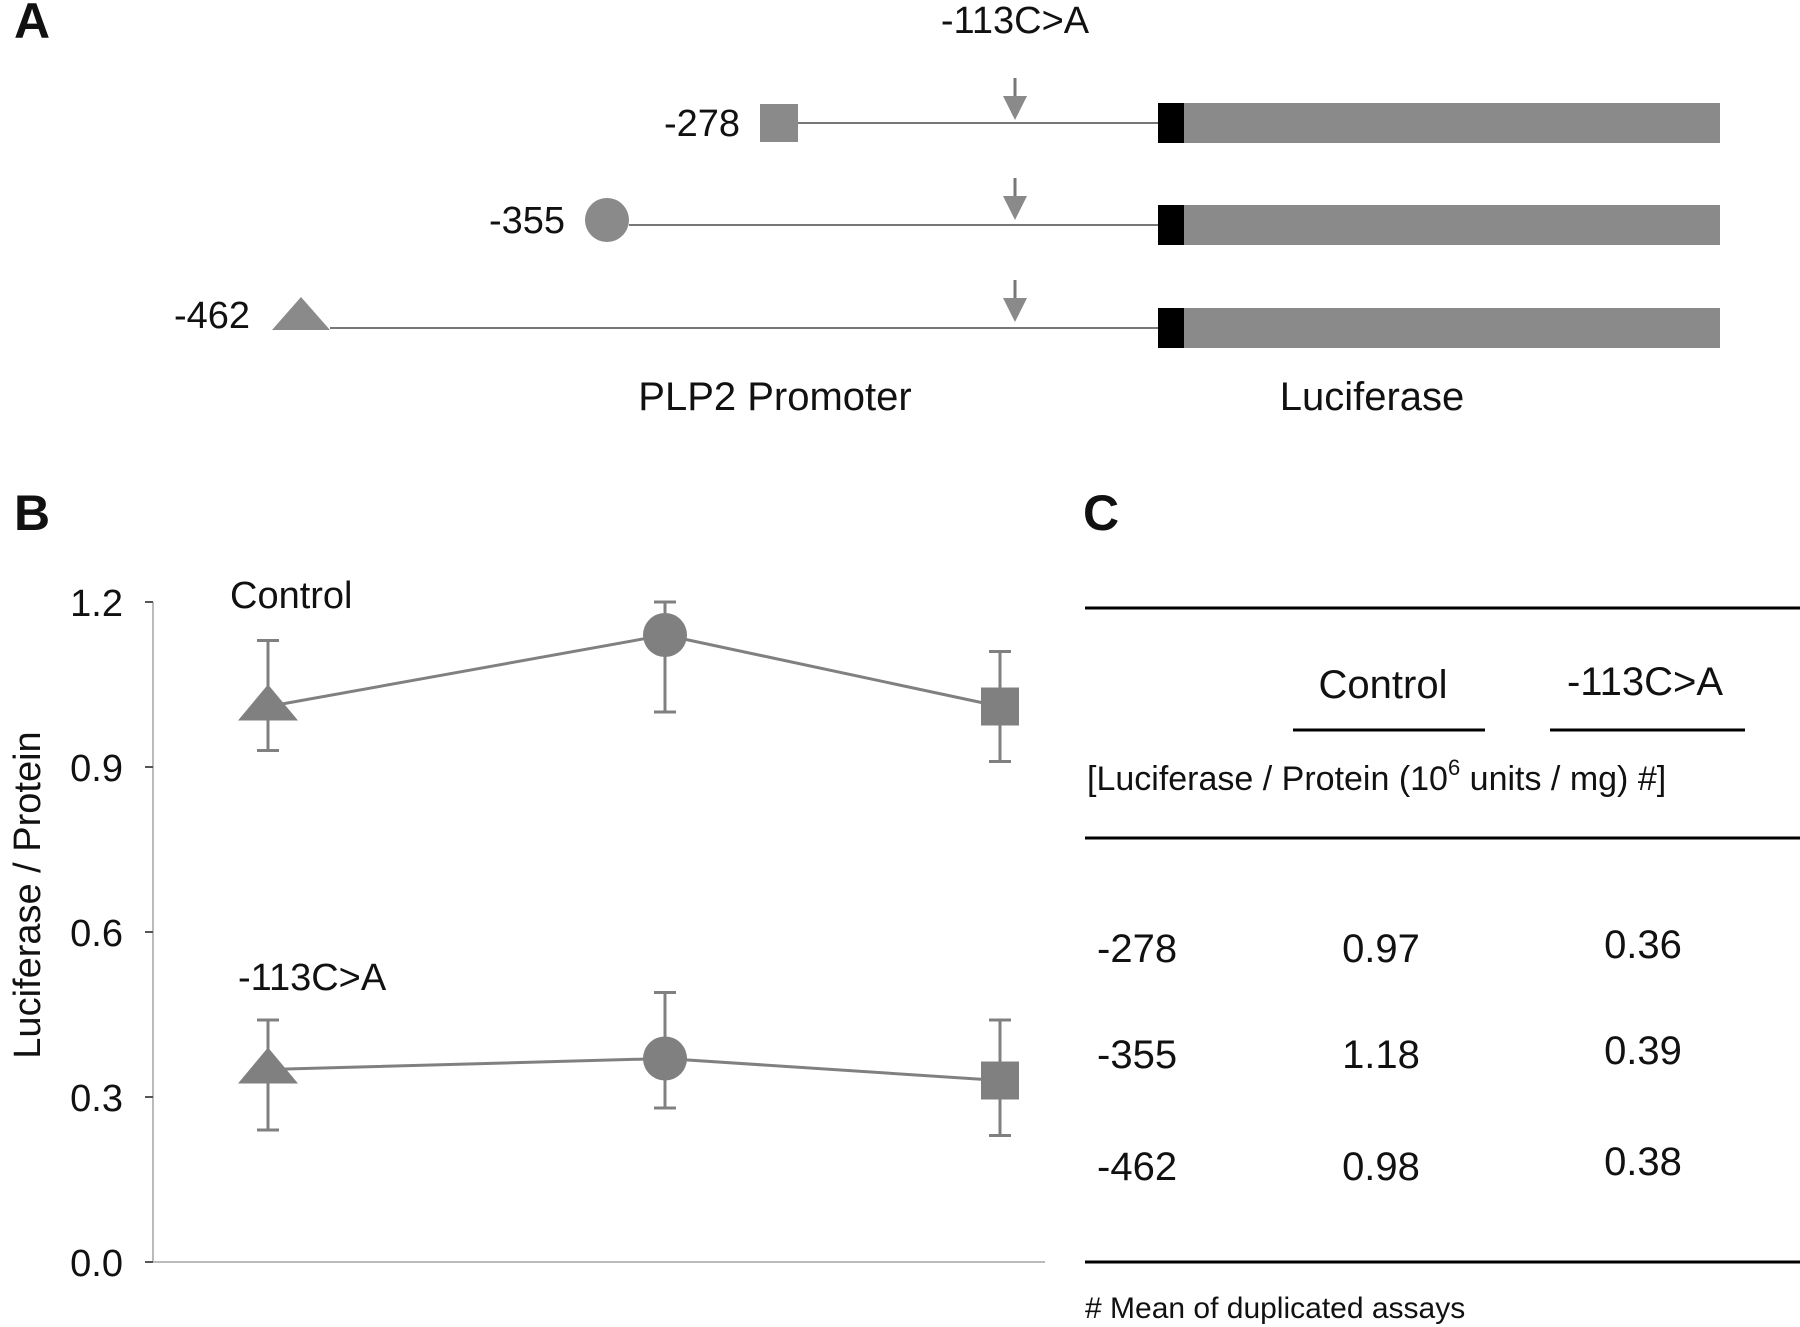  Describe the element at coordinates (1643, 1051) in the screenshot. I see `mutant-value: 0.39` at that location.